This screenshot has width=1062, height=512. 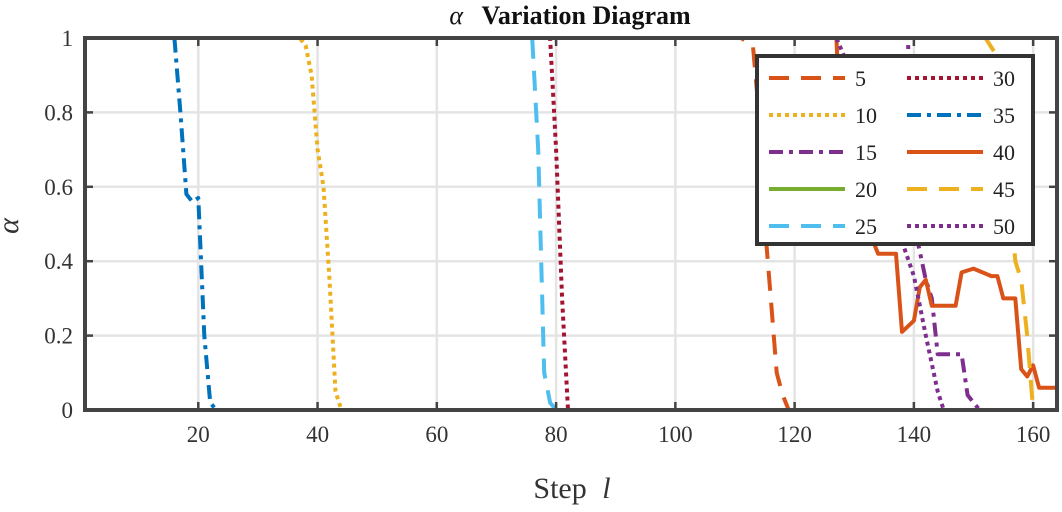 I want to click on legend-item-35: 35, so click(x=961, y=115).